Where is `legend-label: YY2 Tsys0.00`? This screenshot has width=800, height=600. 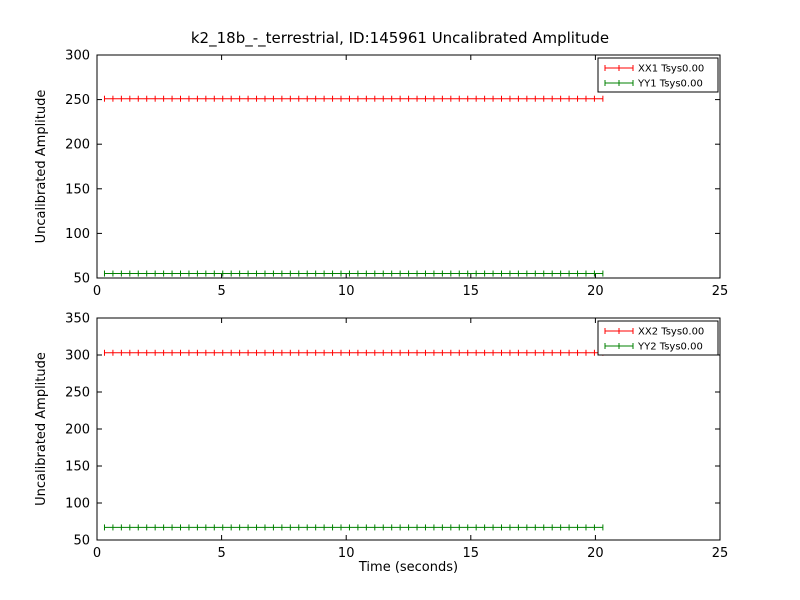 legend-label: YY2 Tsys0.00 is located at coordinates (670, 347).